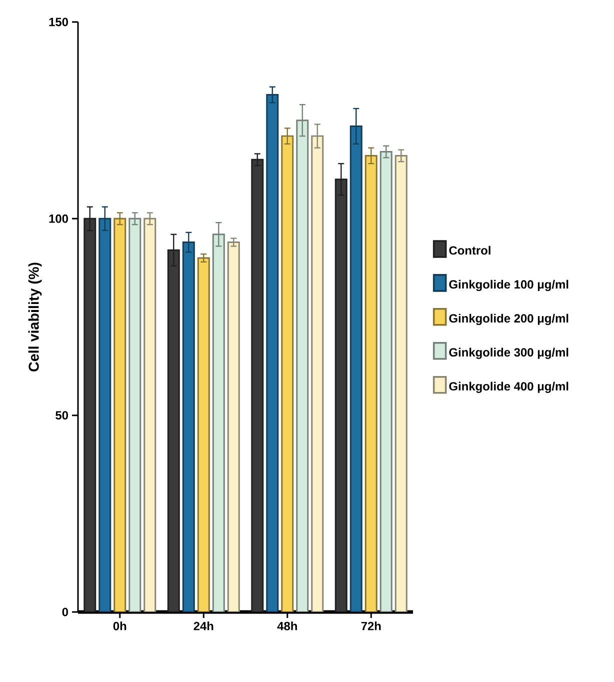 This screenshot has height=682, width=614. Describe the element at coordinates (508, 320) in the screenshot. I see `legend-label: Ginkgolide 200 μg/ml` at that location.